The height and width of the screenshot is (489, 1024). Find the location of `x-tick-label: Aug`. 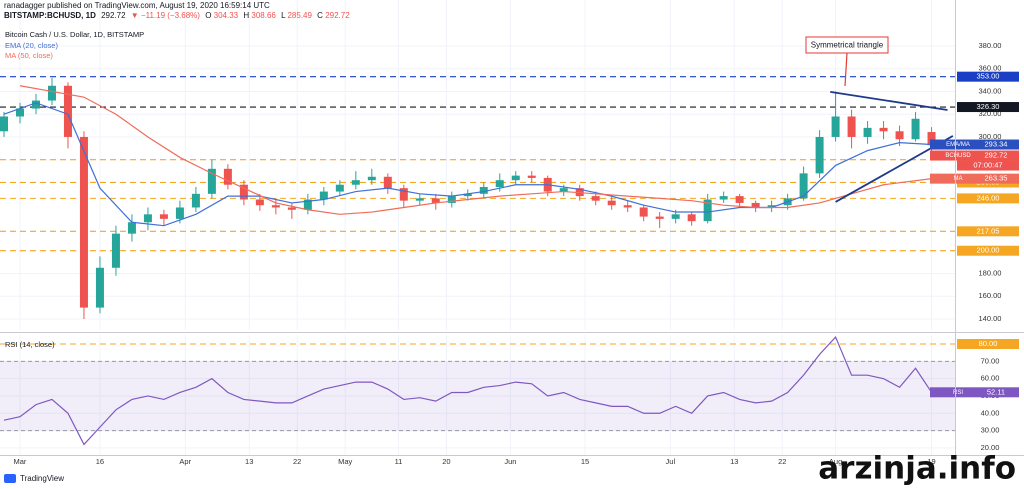

x-tick-label: Aug is located at coordinates (835, 461).